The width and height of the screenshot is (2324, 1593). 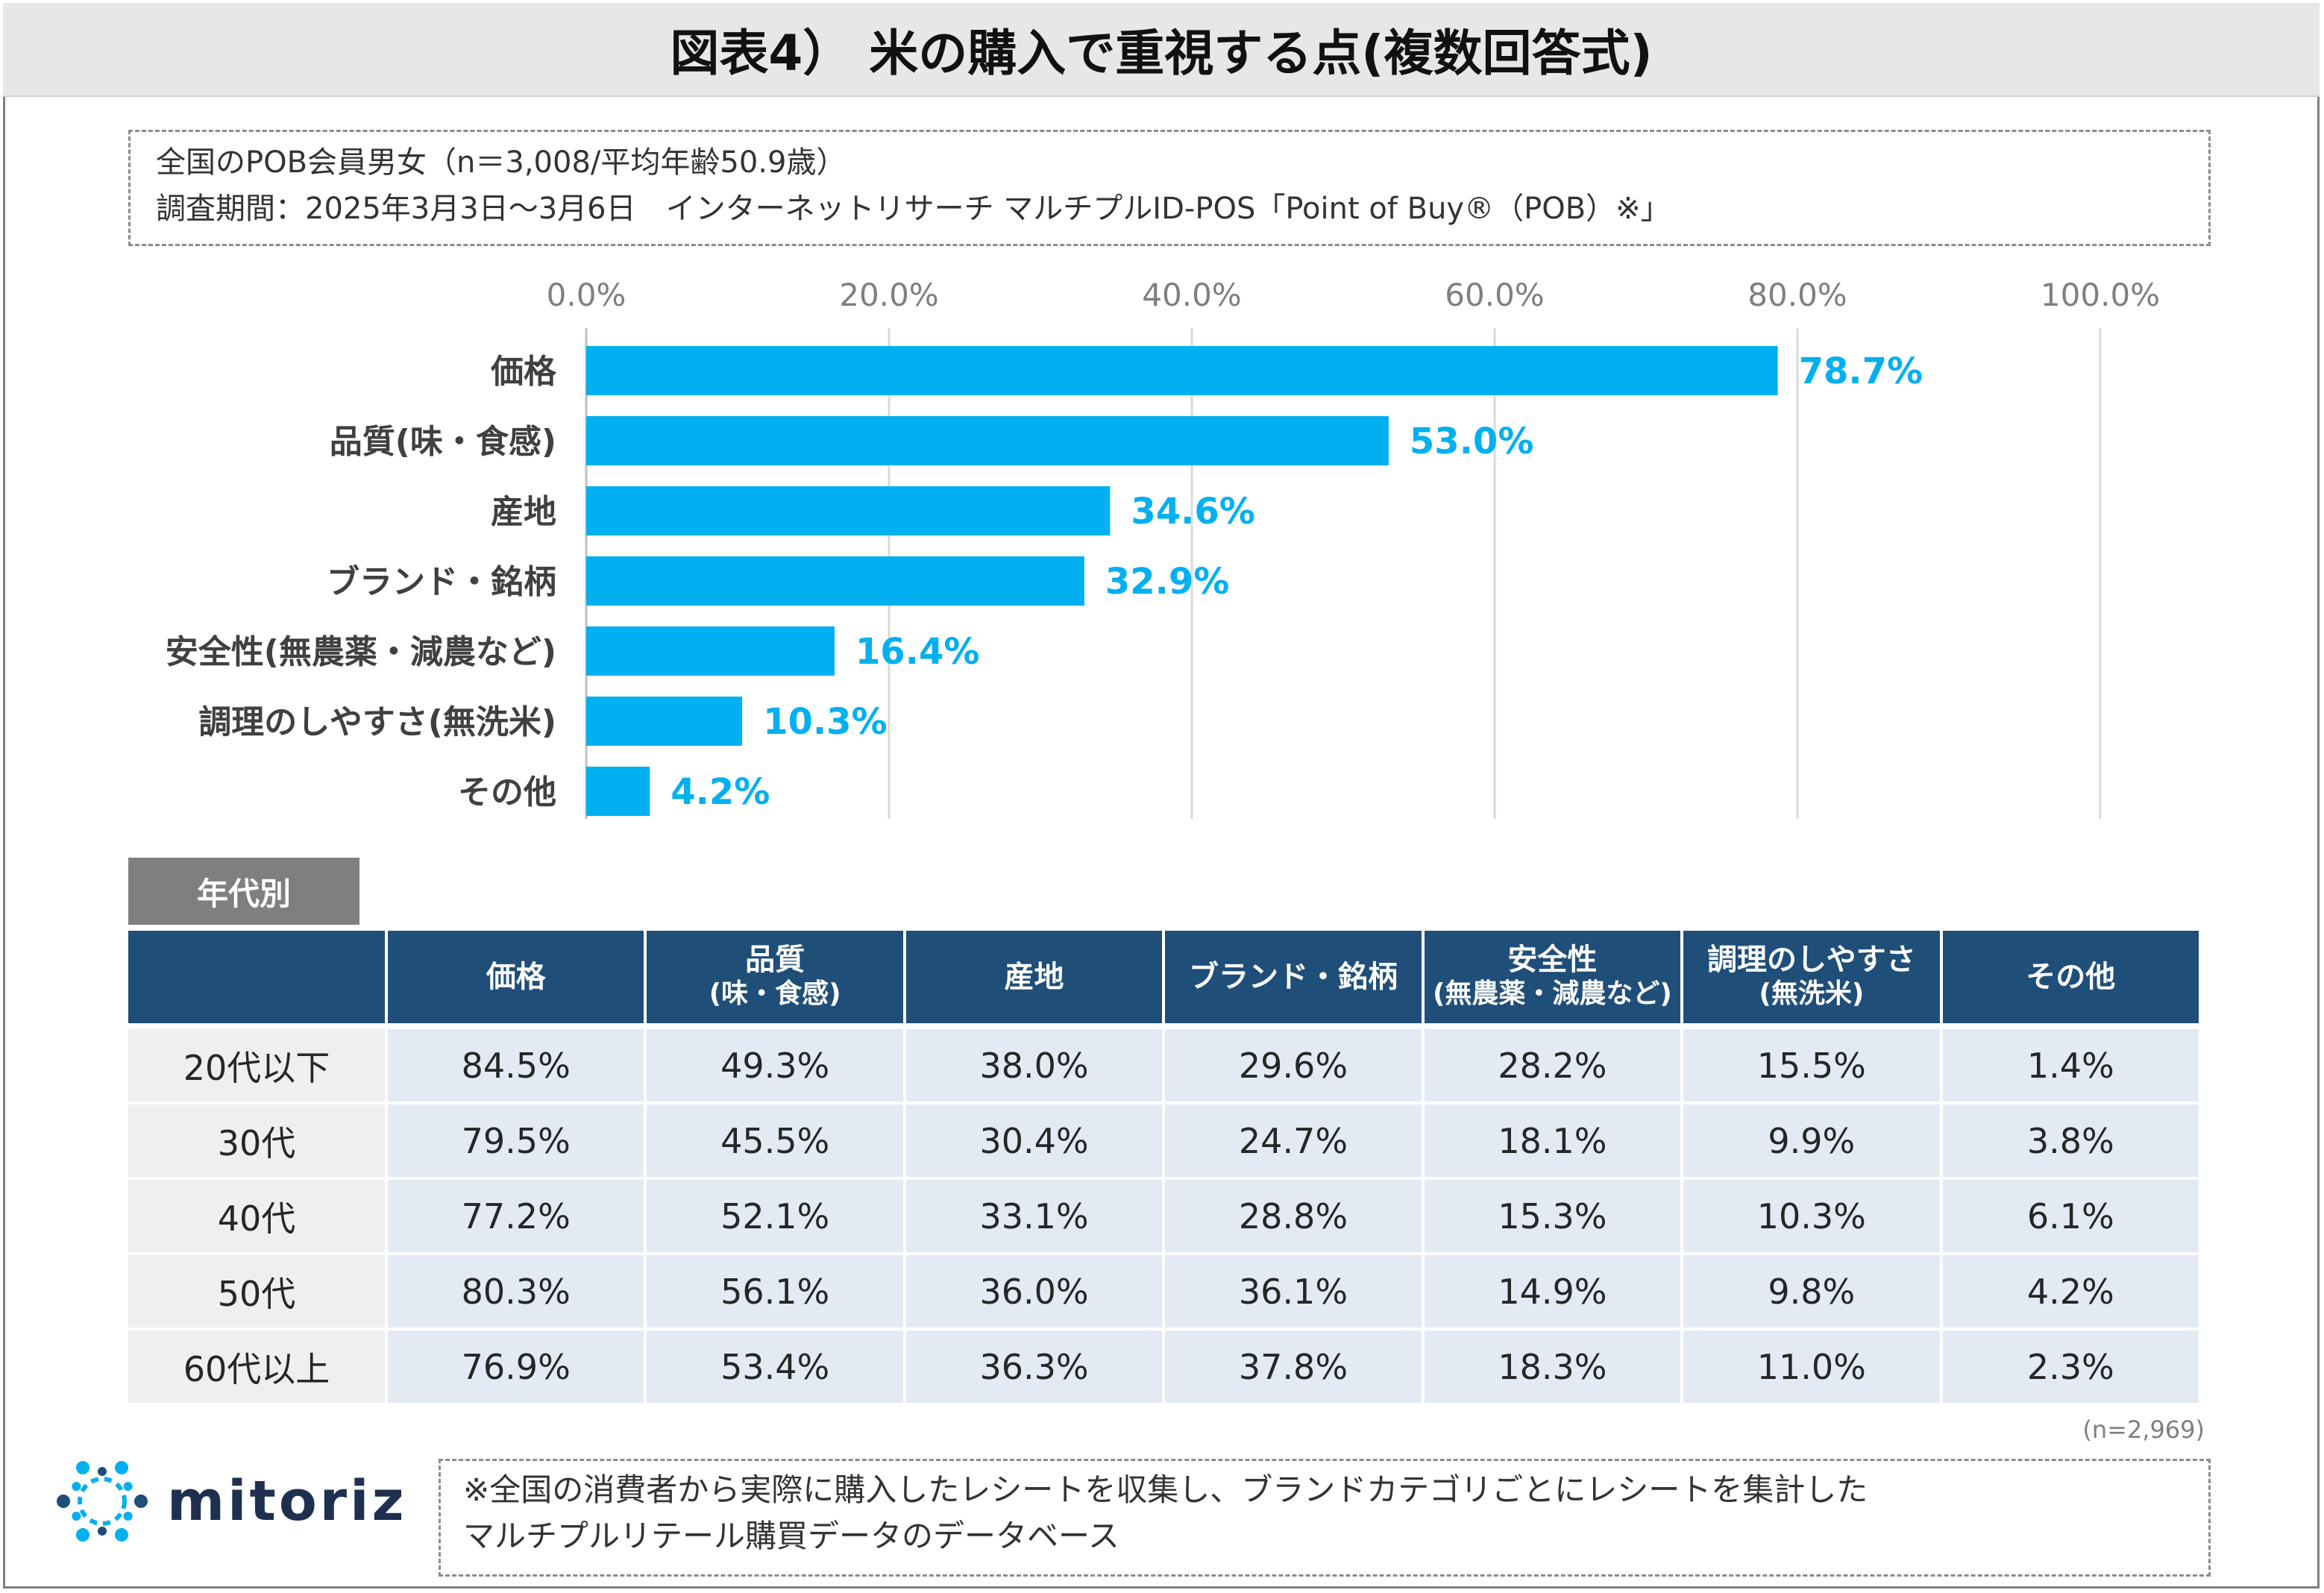 What do you see at coordinates (1552, 960) in the screenshot?
I see `header-text: 安全性` at bounding box center [1552, 960].